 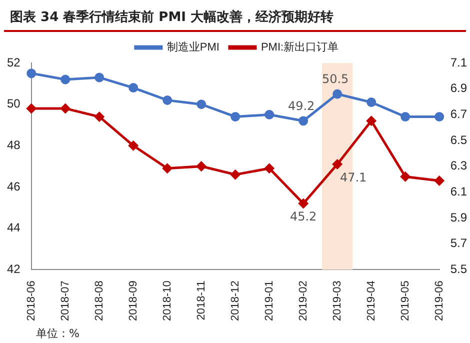 What do you see at coordinates (201, 300) in the screenshot?
I see `x-tick-label: 2018-11` at bounding box center [201, 300].